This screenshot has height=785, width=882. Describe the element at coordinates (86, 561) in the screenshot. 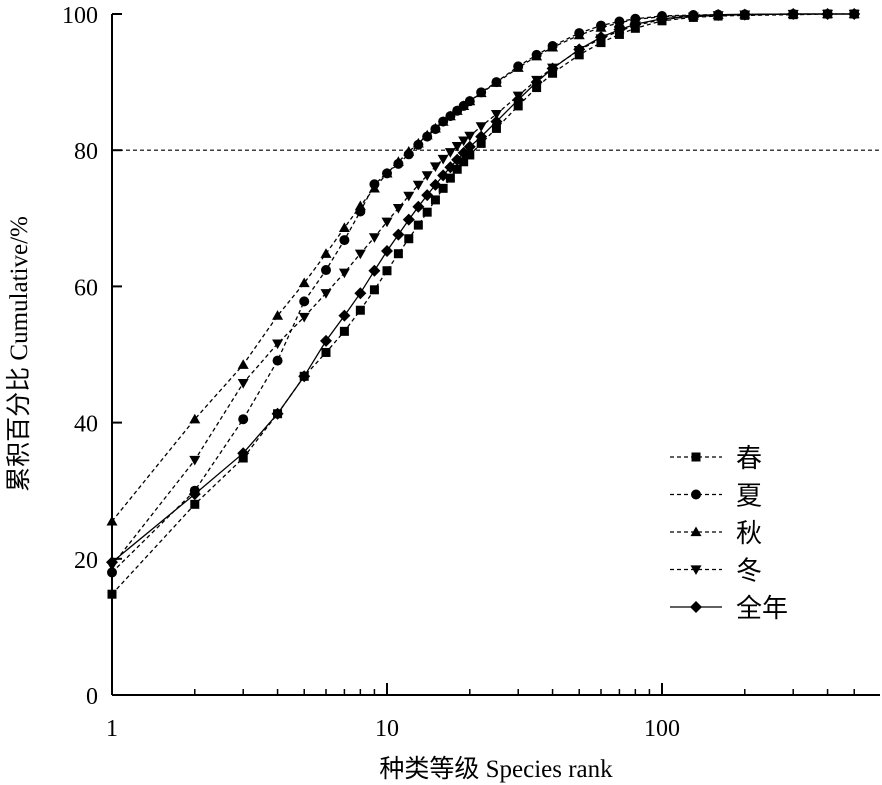

I see `y-tick-label: 20` at that location.